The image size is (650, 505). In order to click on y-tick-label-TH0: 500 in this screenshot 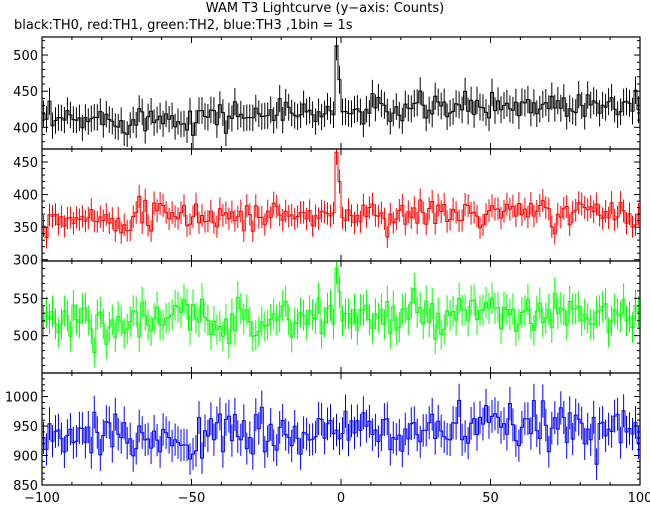, I will do `click(25, 56)`.